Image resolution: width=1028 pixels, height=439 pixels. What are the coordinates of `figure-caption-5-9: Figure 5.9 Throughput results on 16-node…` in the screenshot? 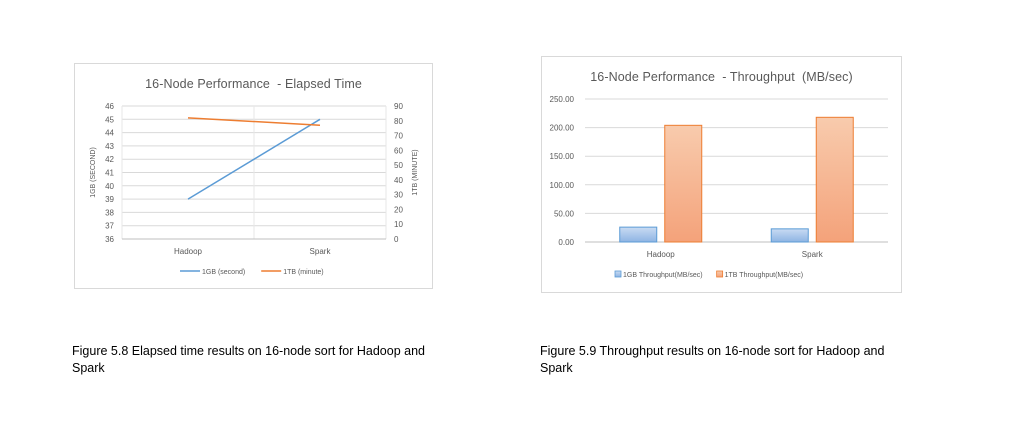 It's located at (712, 359).